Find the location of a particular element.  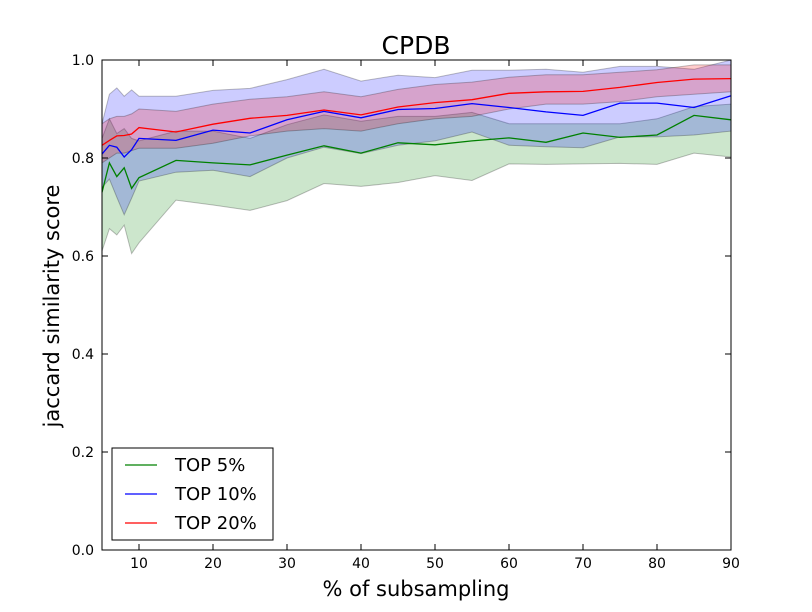

y-tick-label: 0.2 is located at coordinates (83, 453).